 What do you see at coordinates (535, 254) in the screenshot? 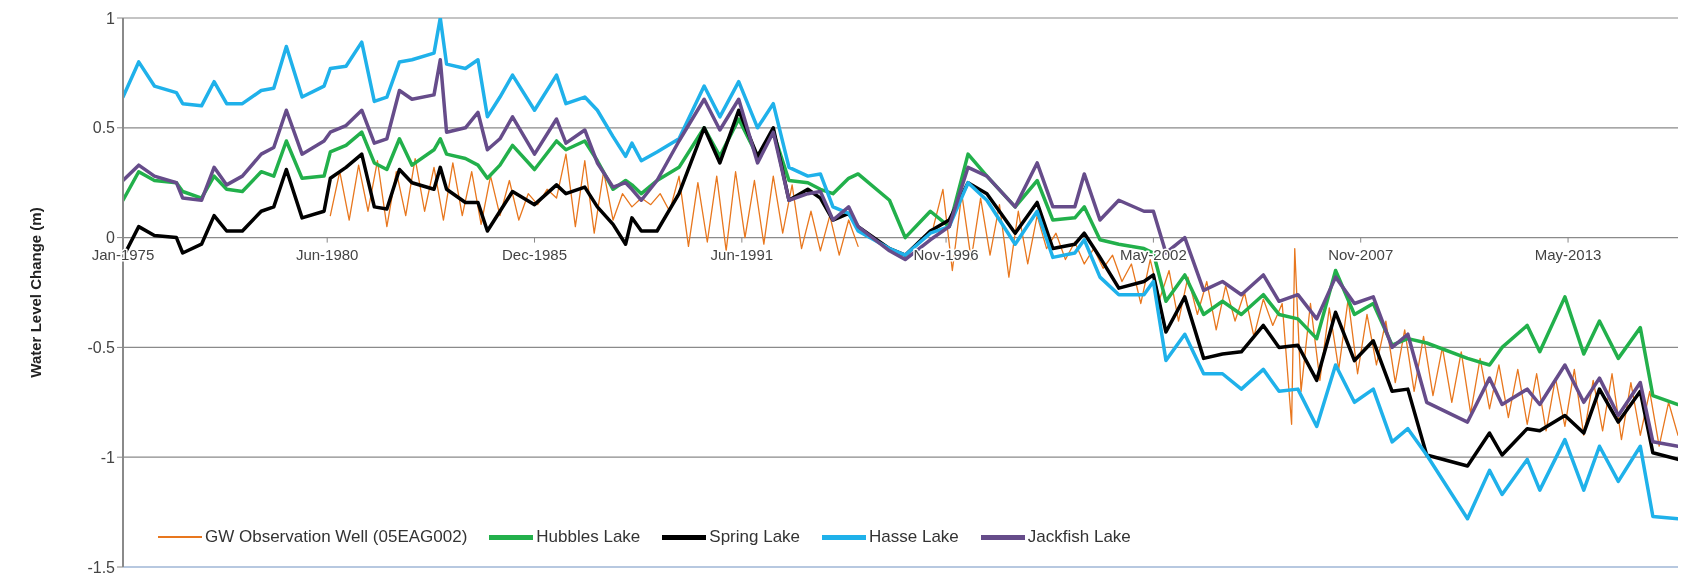
I see `x-tick-label: Dec-1985` at bounding box center [535, 254].